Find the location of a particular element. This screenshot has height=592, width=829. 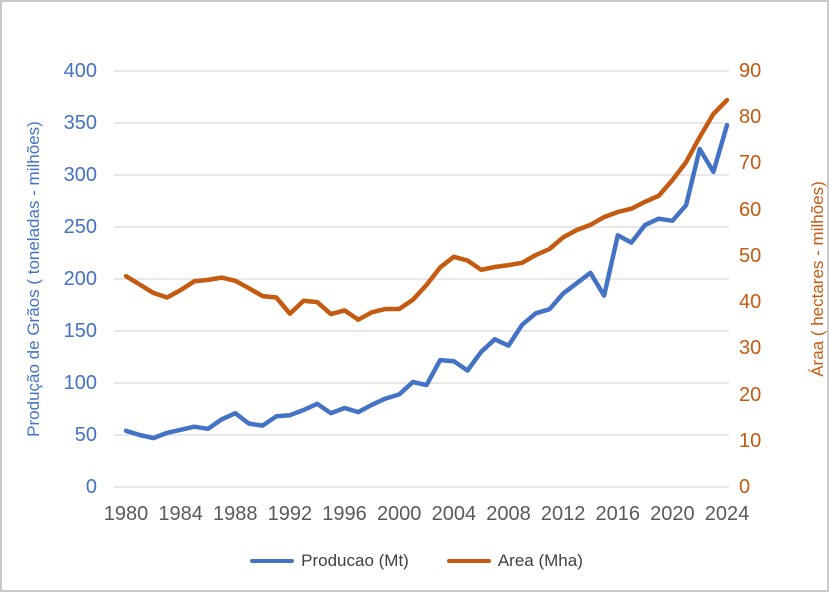

x-axis-tick-label: 2020 is located at coordinates (672, 514).